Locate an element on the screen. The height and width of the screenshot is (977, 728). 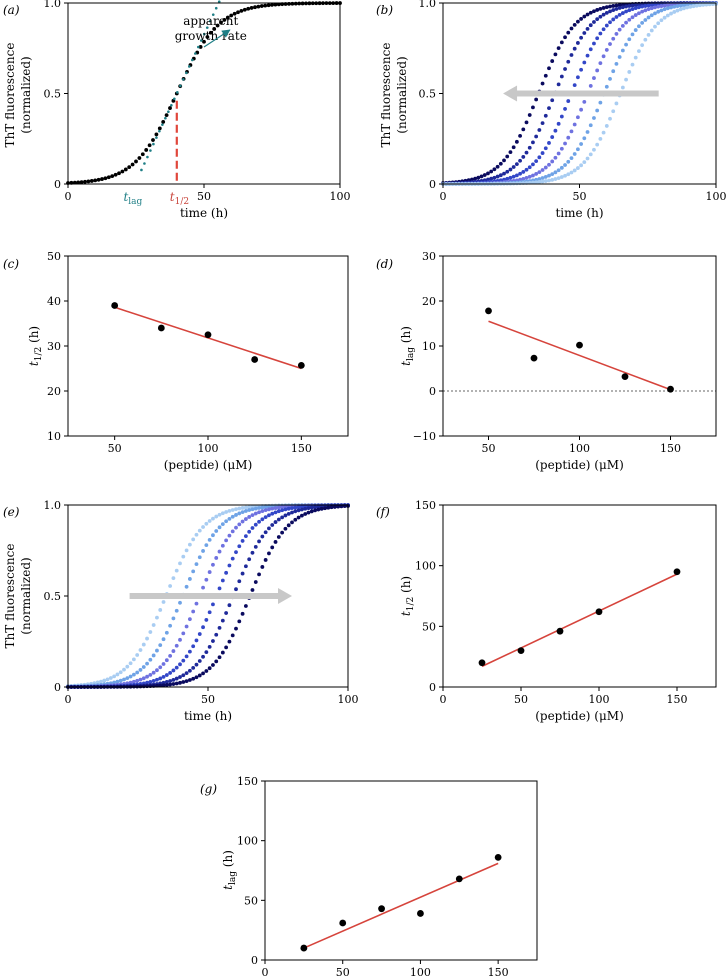
y-axis-label: ThT fluorescence (normalized) is located at coordinates (394, 95).